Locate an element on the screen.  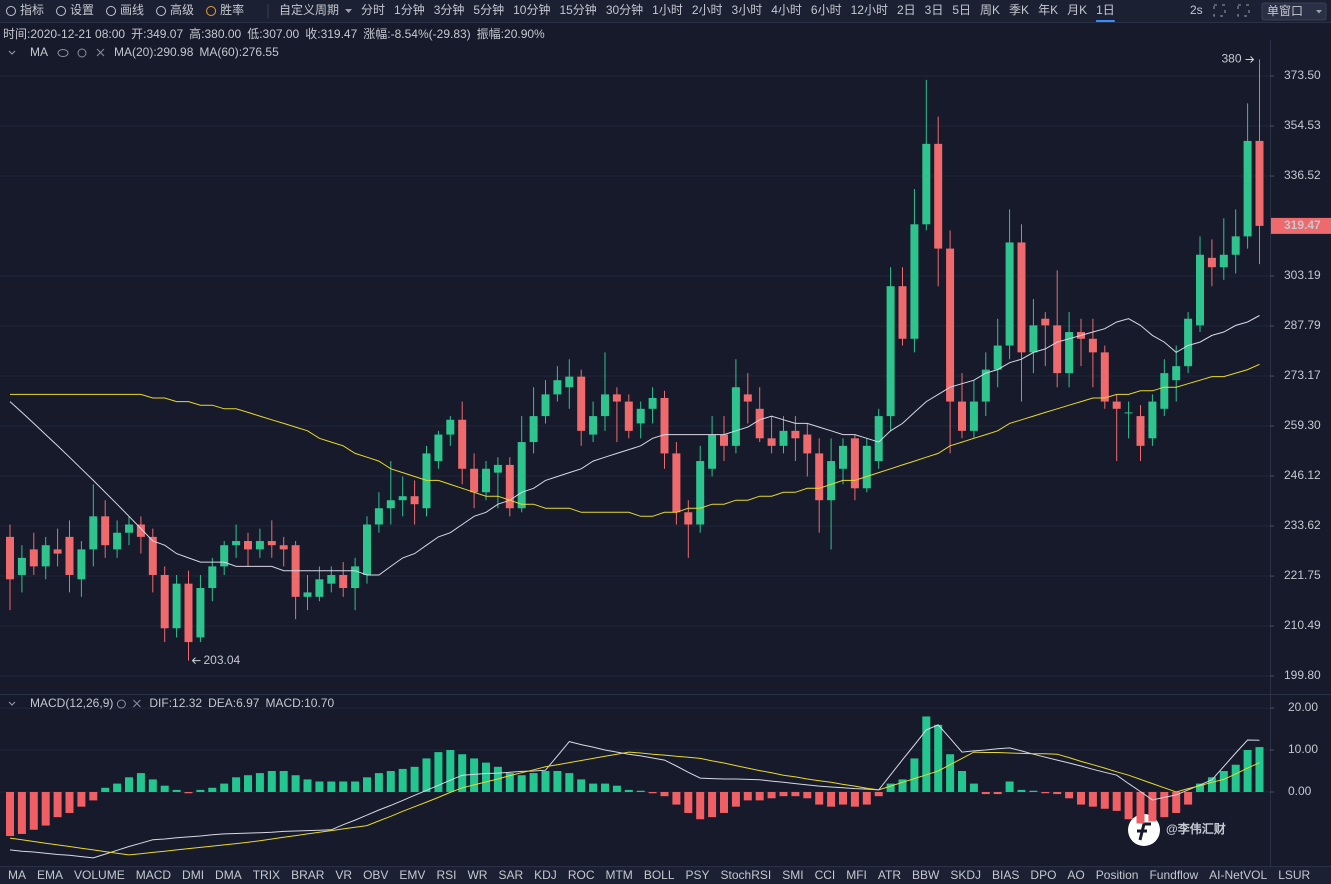
window-button-bg is located at coordinates (1294, 11).